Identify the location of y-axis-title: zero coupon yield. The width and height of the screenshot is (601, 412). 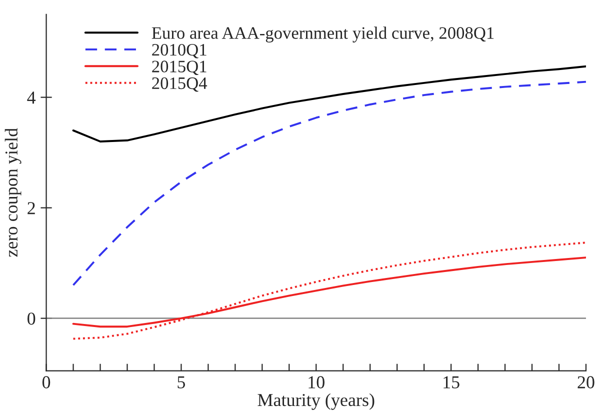
(13, 192).